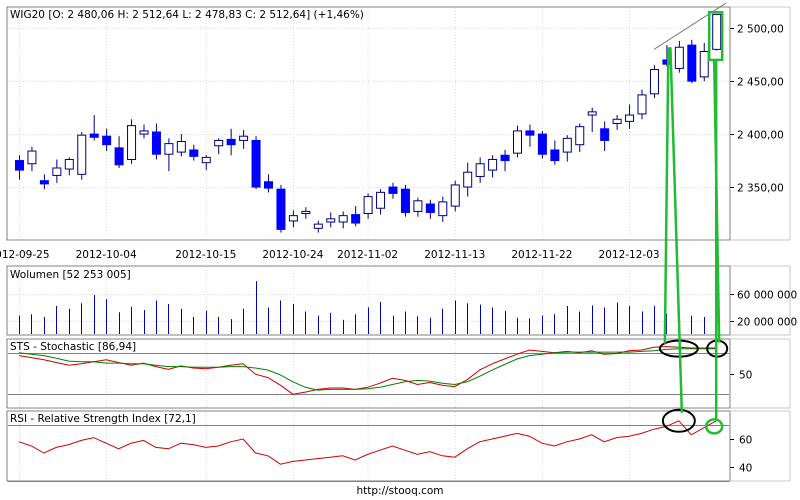 The height and width of the screenshot is (500, 800). I want to click on volume-ytick-label: 20 000 000, so click(767, 323).